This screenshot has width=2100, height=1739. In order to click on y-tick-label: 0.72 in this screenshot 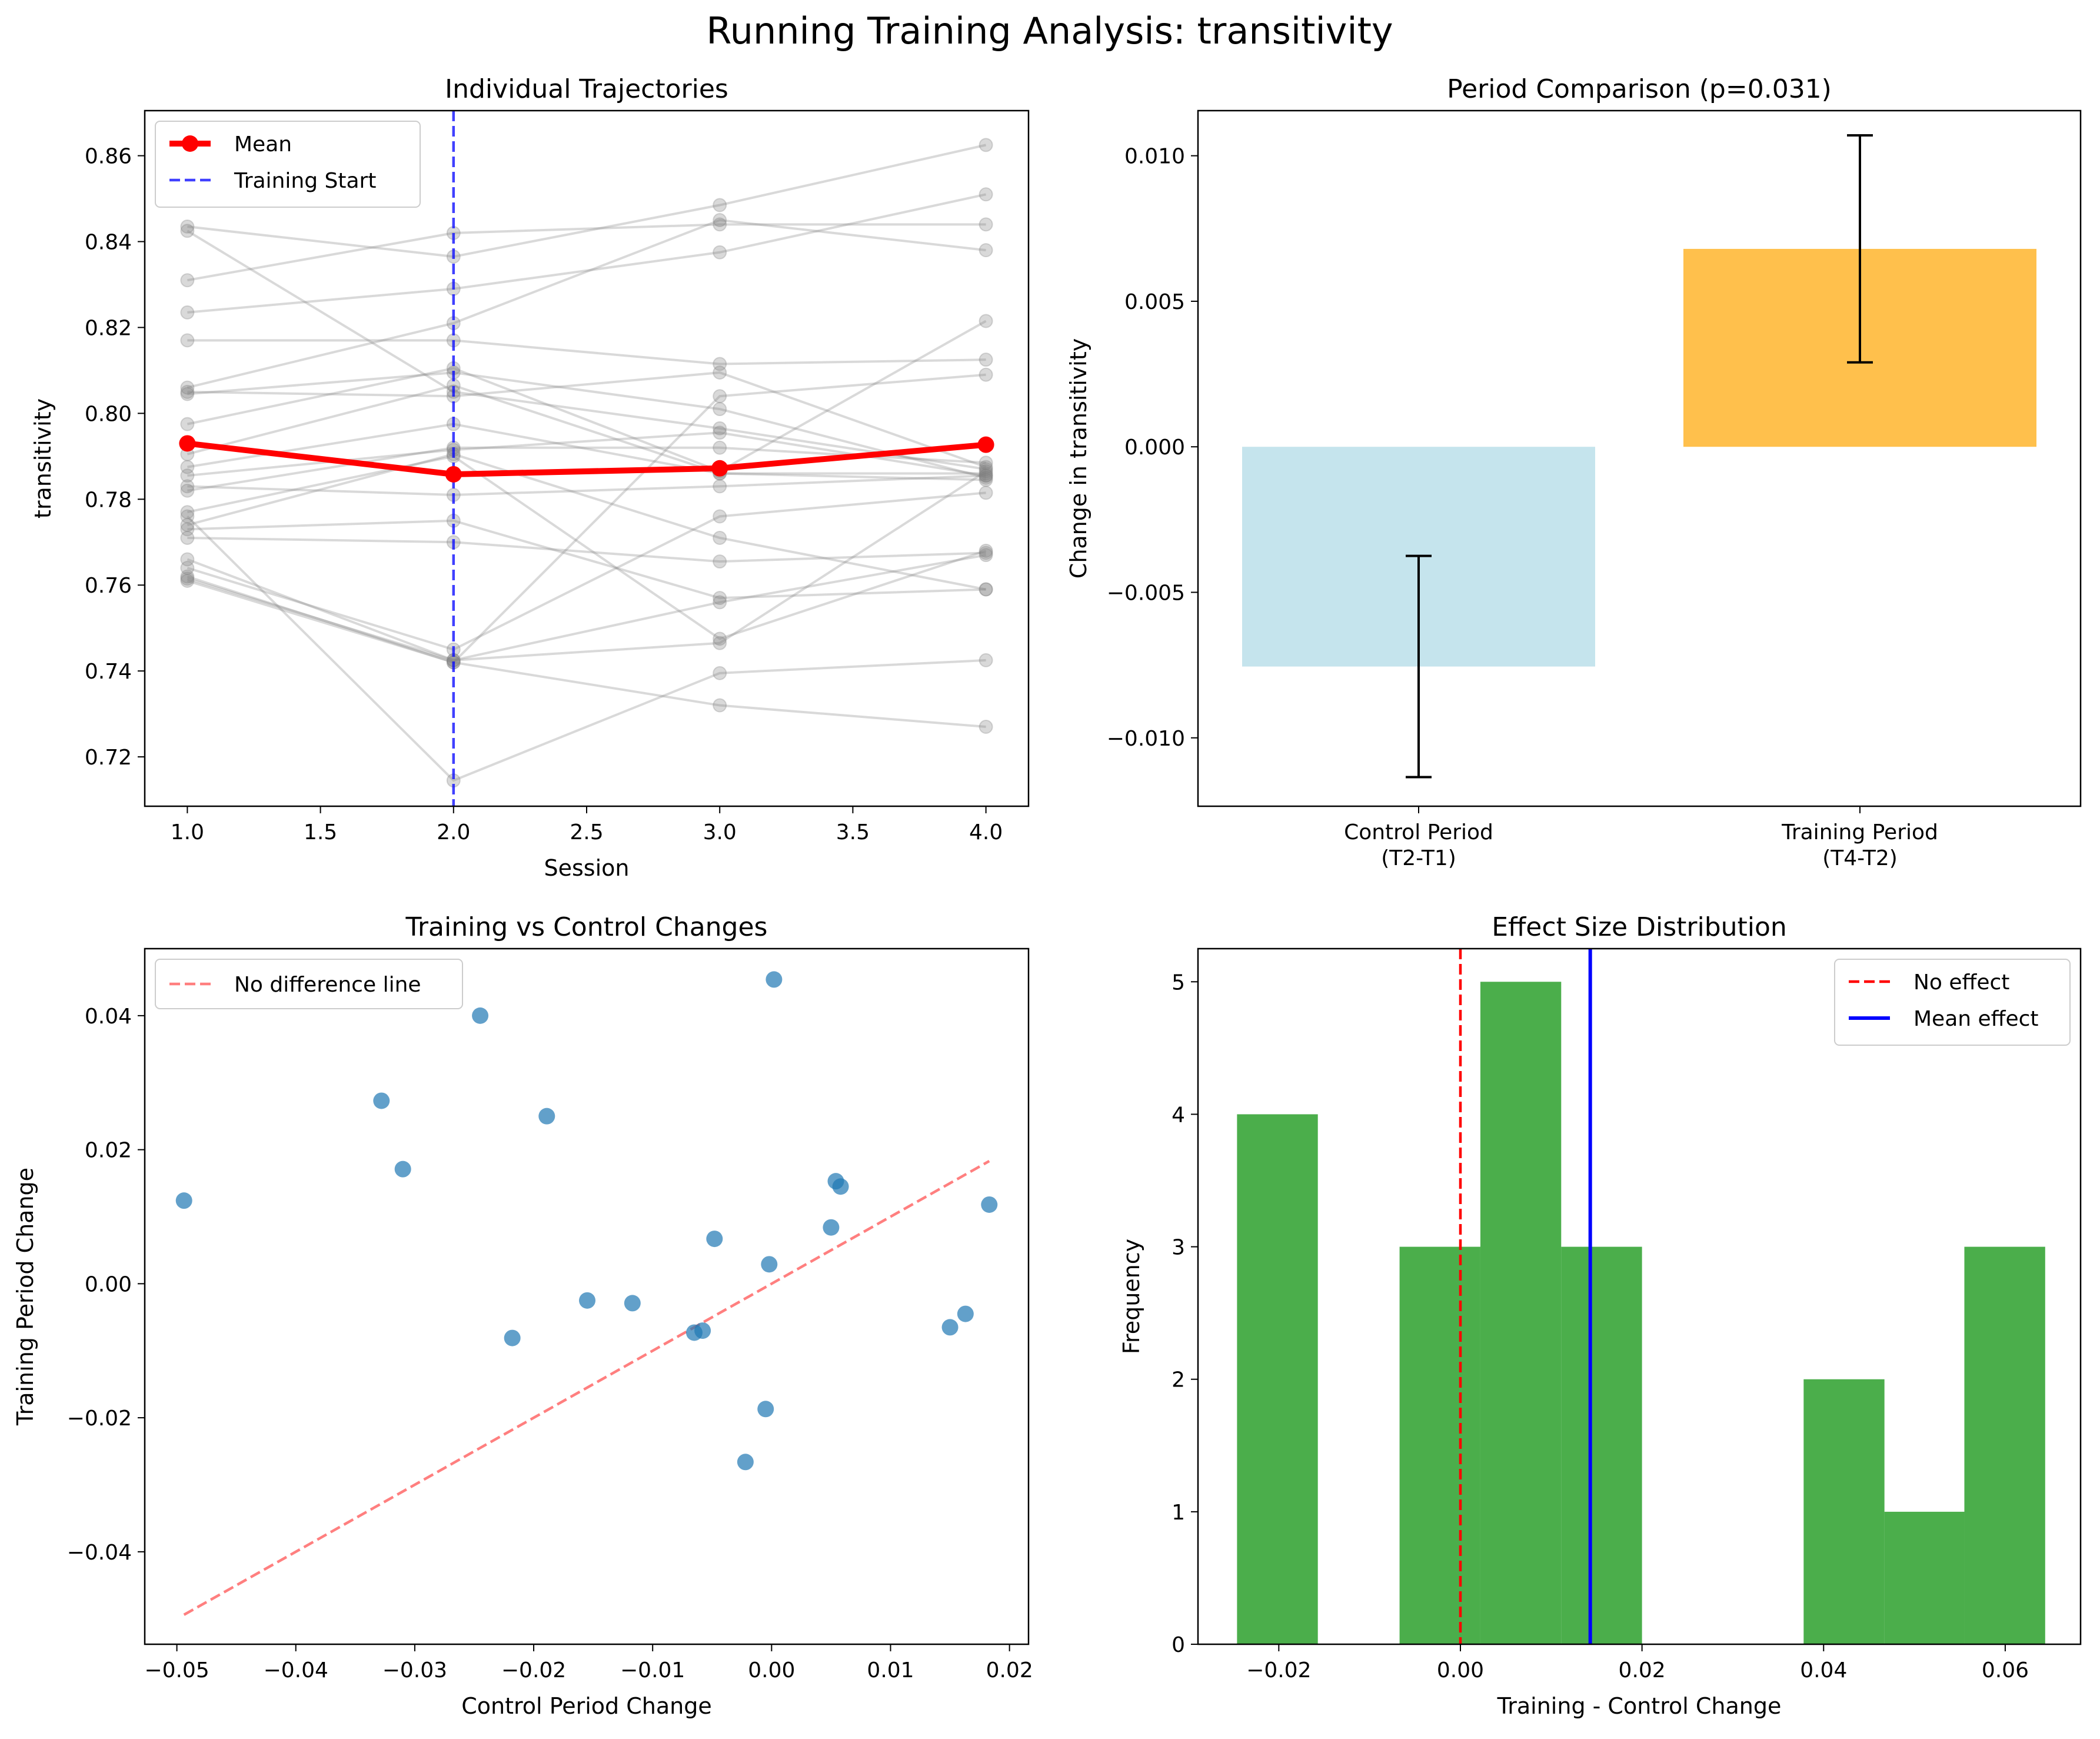, I will do `click(108, 758)`.